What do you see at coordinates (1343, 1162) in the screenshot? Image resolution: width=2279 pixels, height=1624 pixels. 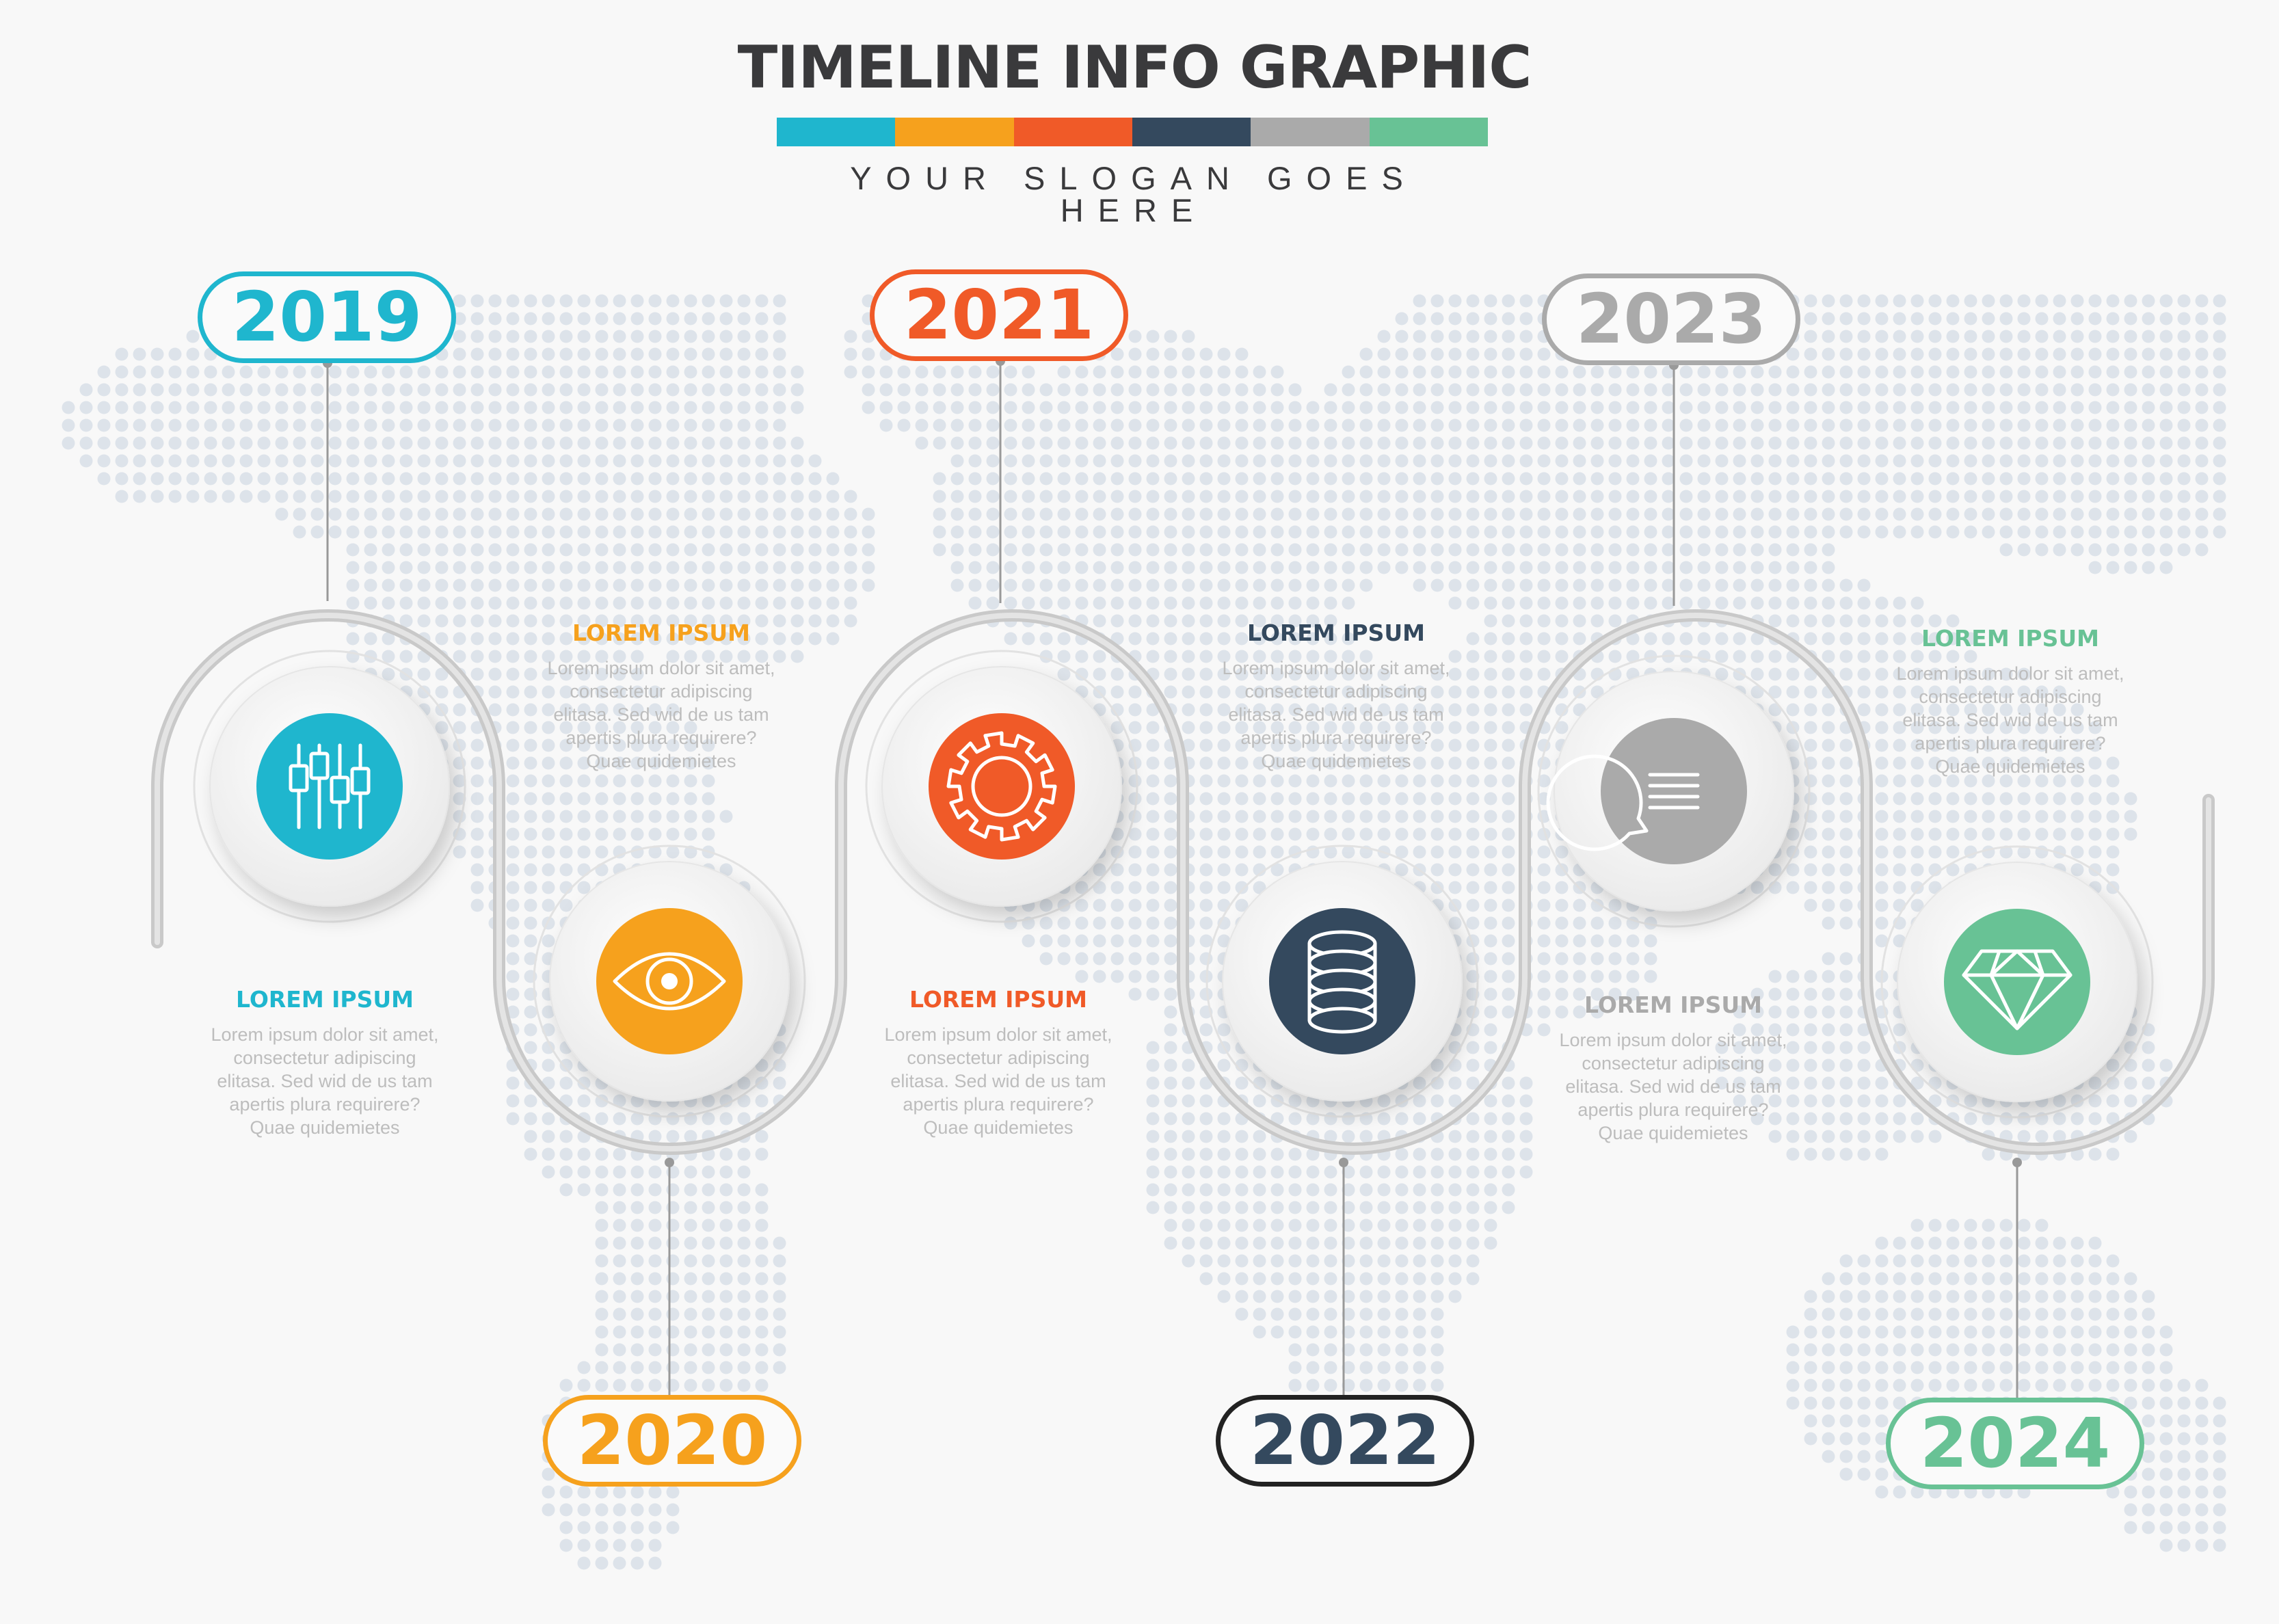 I see `connector-dot` at bounding box center [1343, 1162].